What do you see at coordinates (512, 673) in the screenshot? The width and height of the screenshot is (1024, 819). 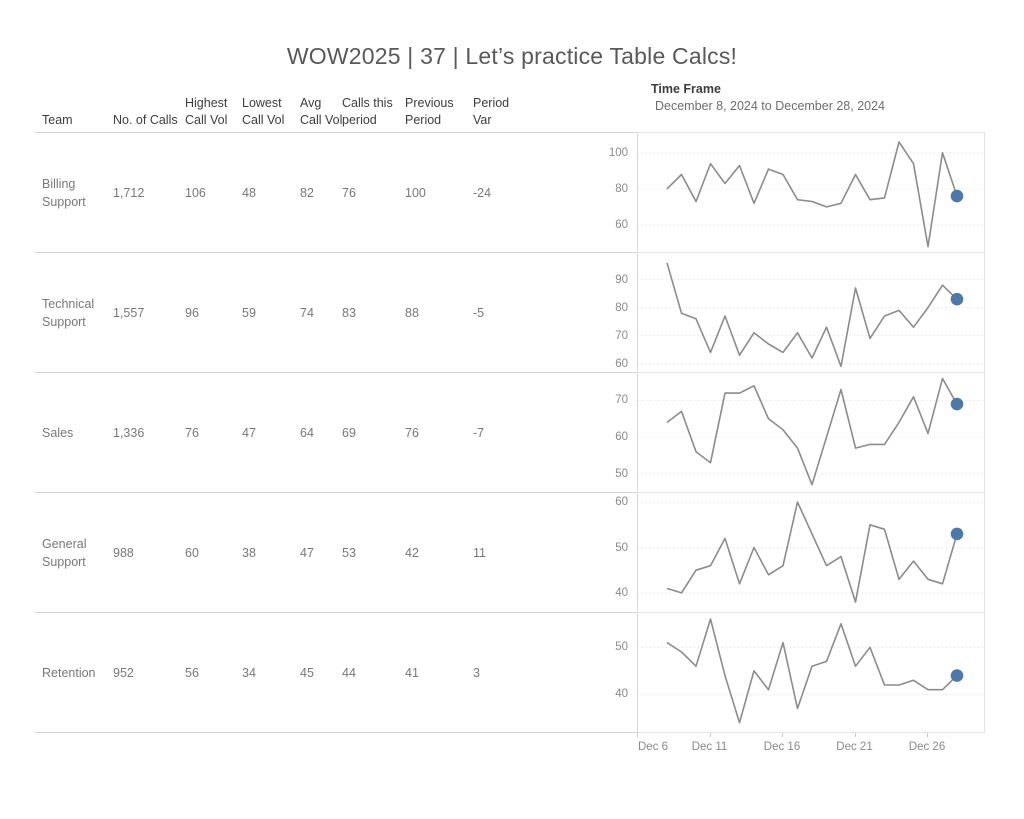 I see `table-row: Retention 952 56 34 45 44 41 3 50 40` at bounding box center [512, 673].